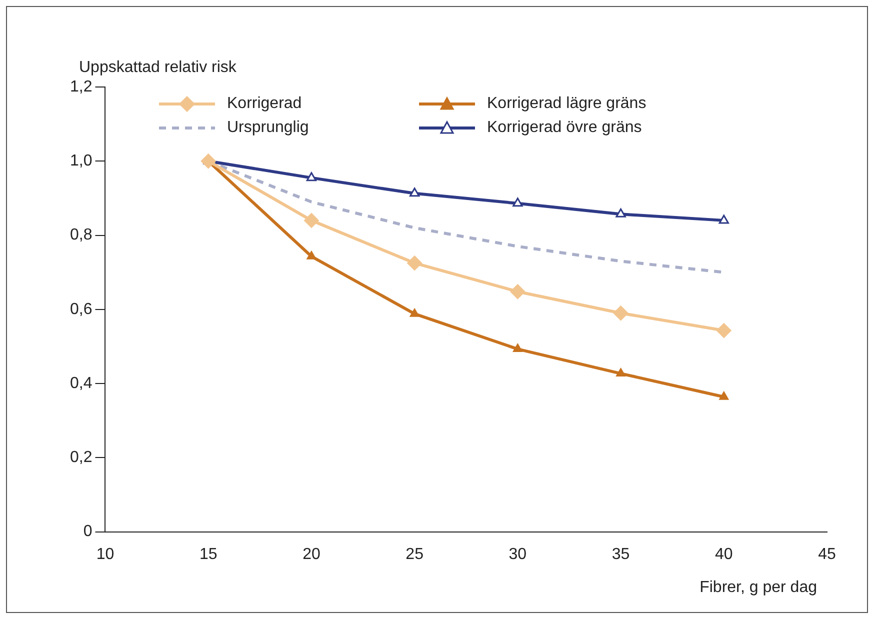  Describe the element at coordinates (827, 554) in the screenshot. I see `x-tick-label: 45` at that location.